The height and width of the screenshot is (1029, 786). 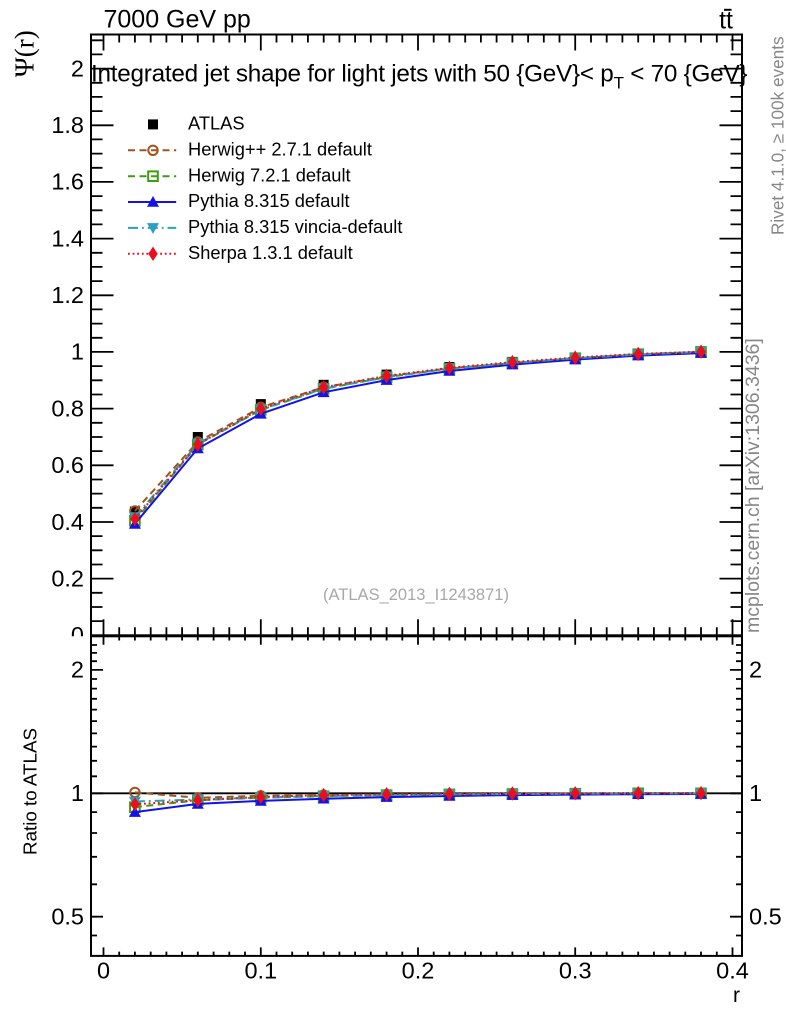 What do you see at coordinates (295, 226) in the screenshot?
I see `svg-text: Pythia 8.315 vincia-default` at bounding box center [295, 226].